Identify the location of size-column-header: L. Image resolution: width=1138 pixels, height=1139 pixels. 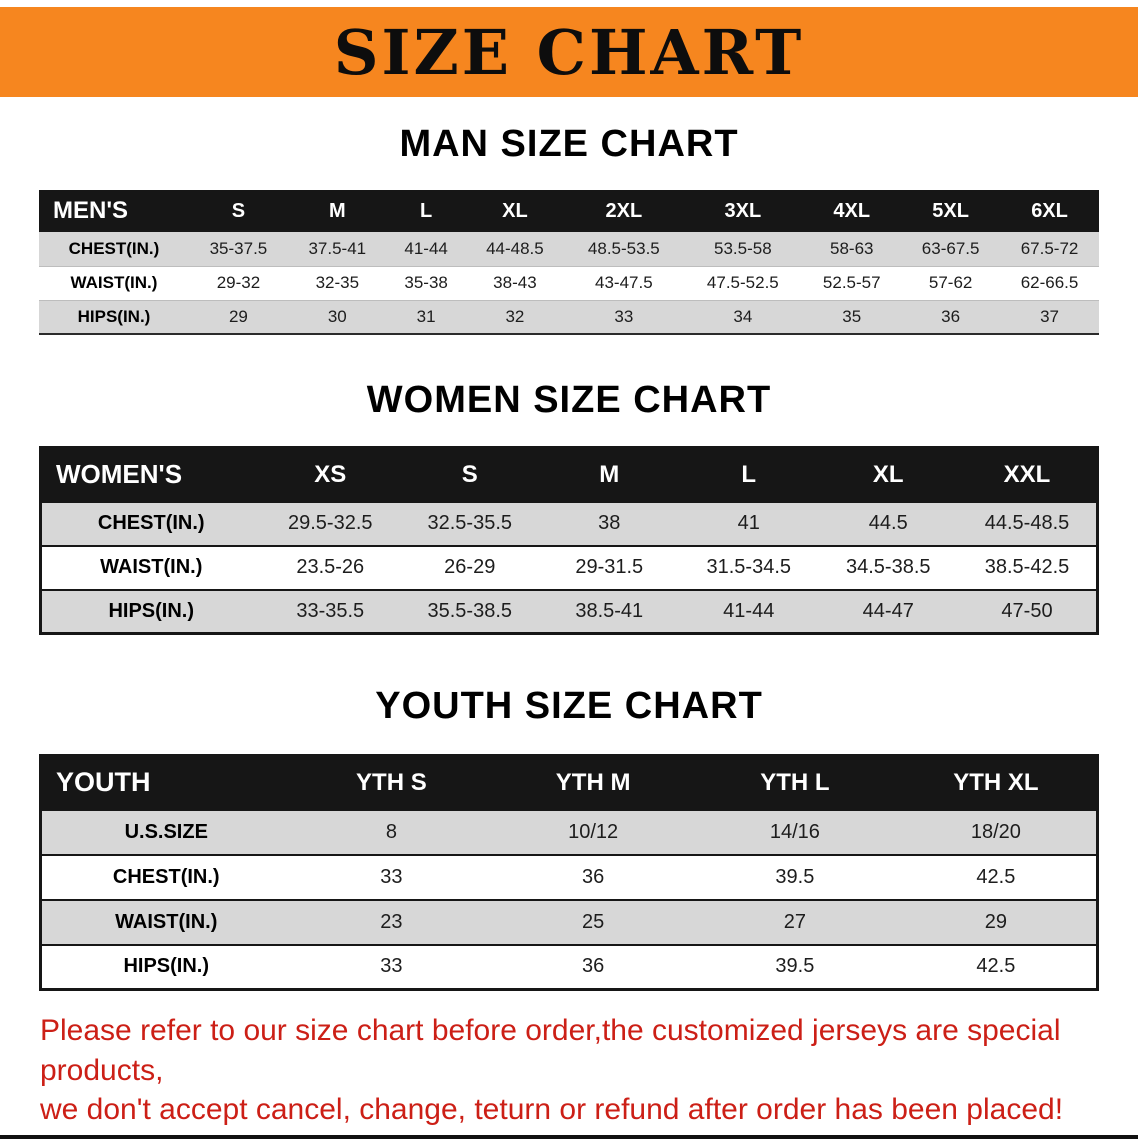
(426, 211).